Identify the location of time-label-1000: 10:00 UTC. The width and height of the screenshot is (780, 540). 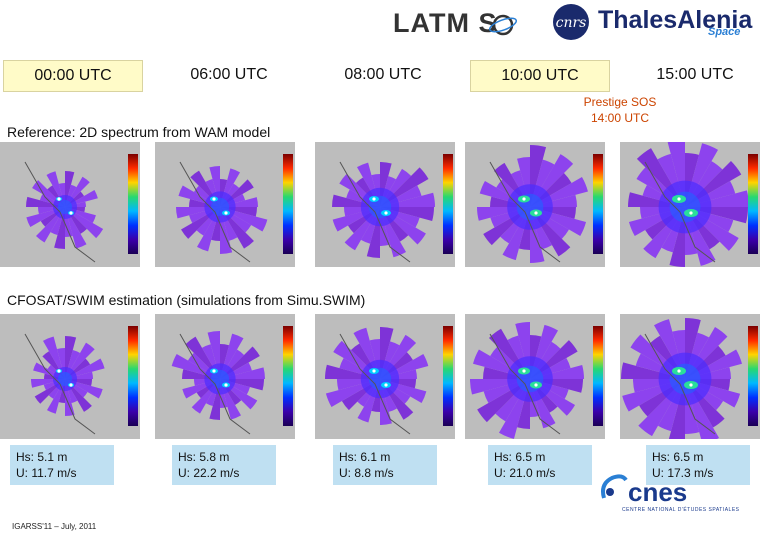
(540, 76).